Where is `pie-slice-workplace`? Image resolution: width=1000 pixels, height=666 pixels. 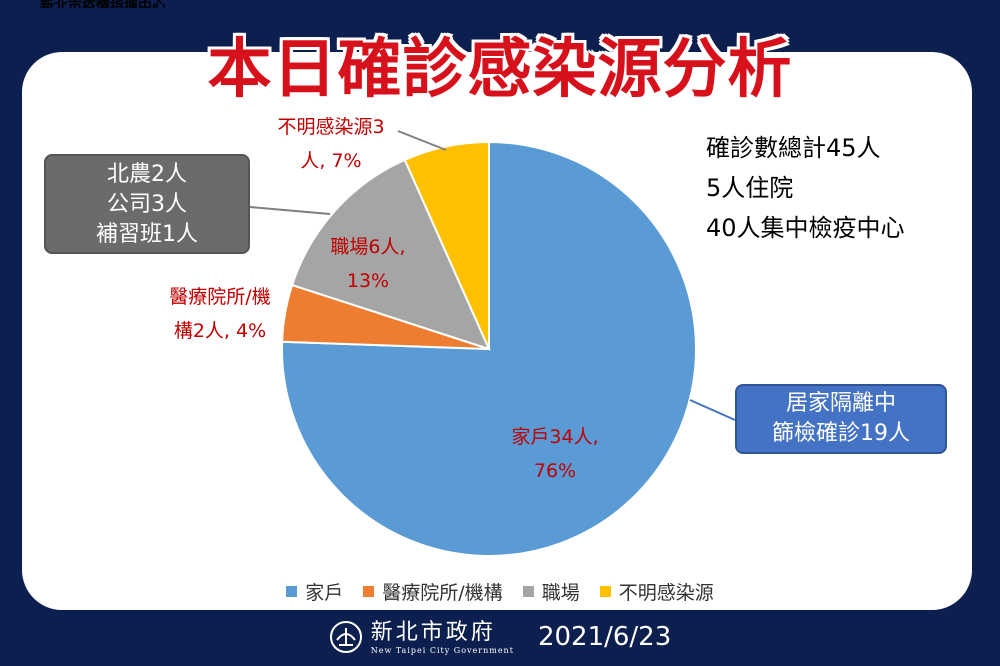 pie-slice-workplace is located at coordinates (390, 254).